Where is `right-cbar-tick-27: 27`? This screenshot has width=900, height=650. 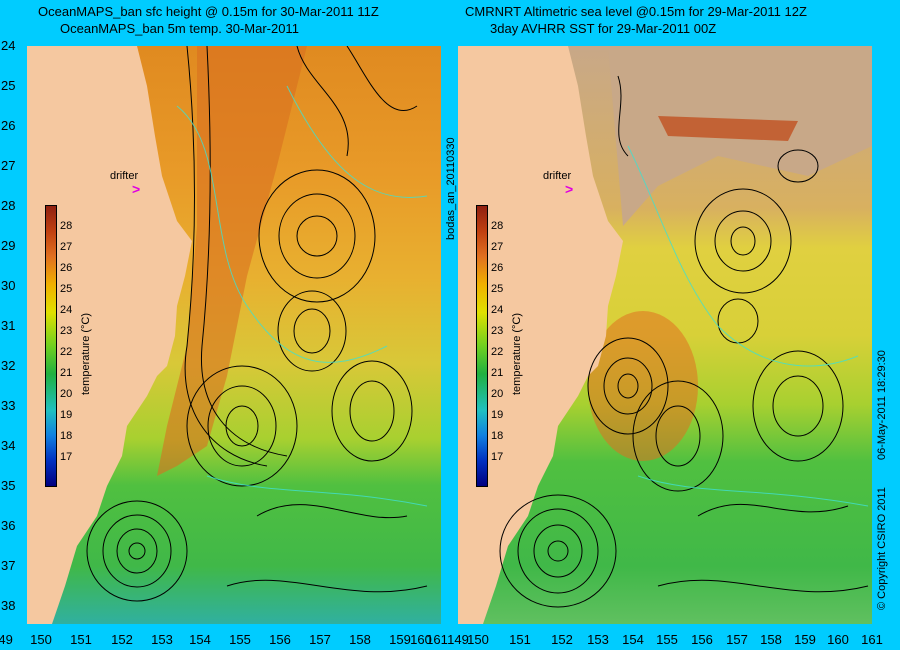
right-cbar-tick-27: 27 is located at coordinates (497, 247).